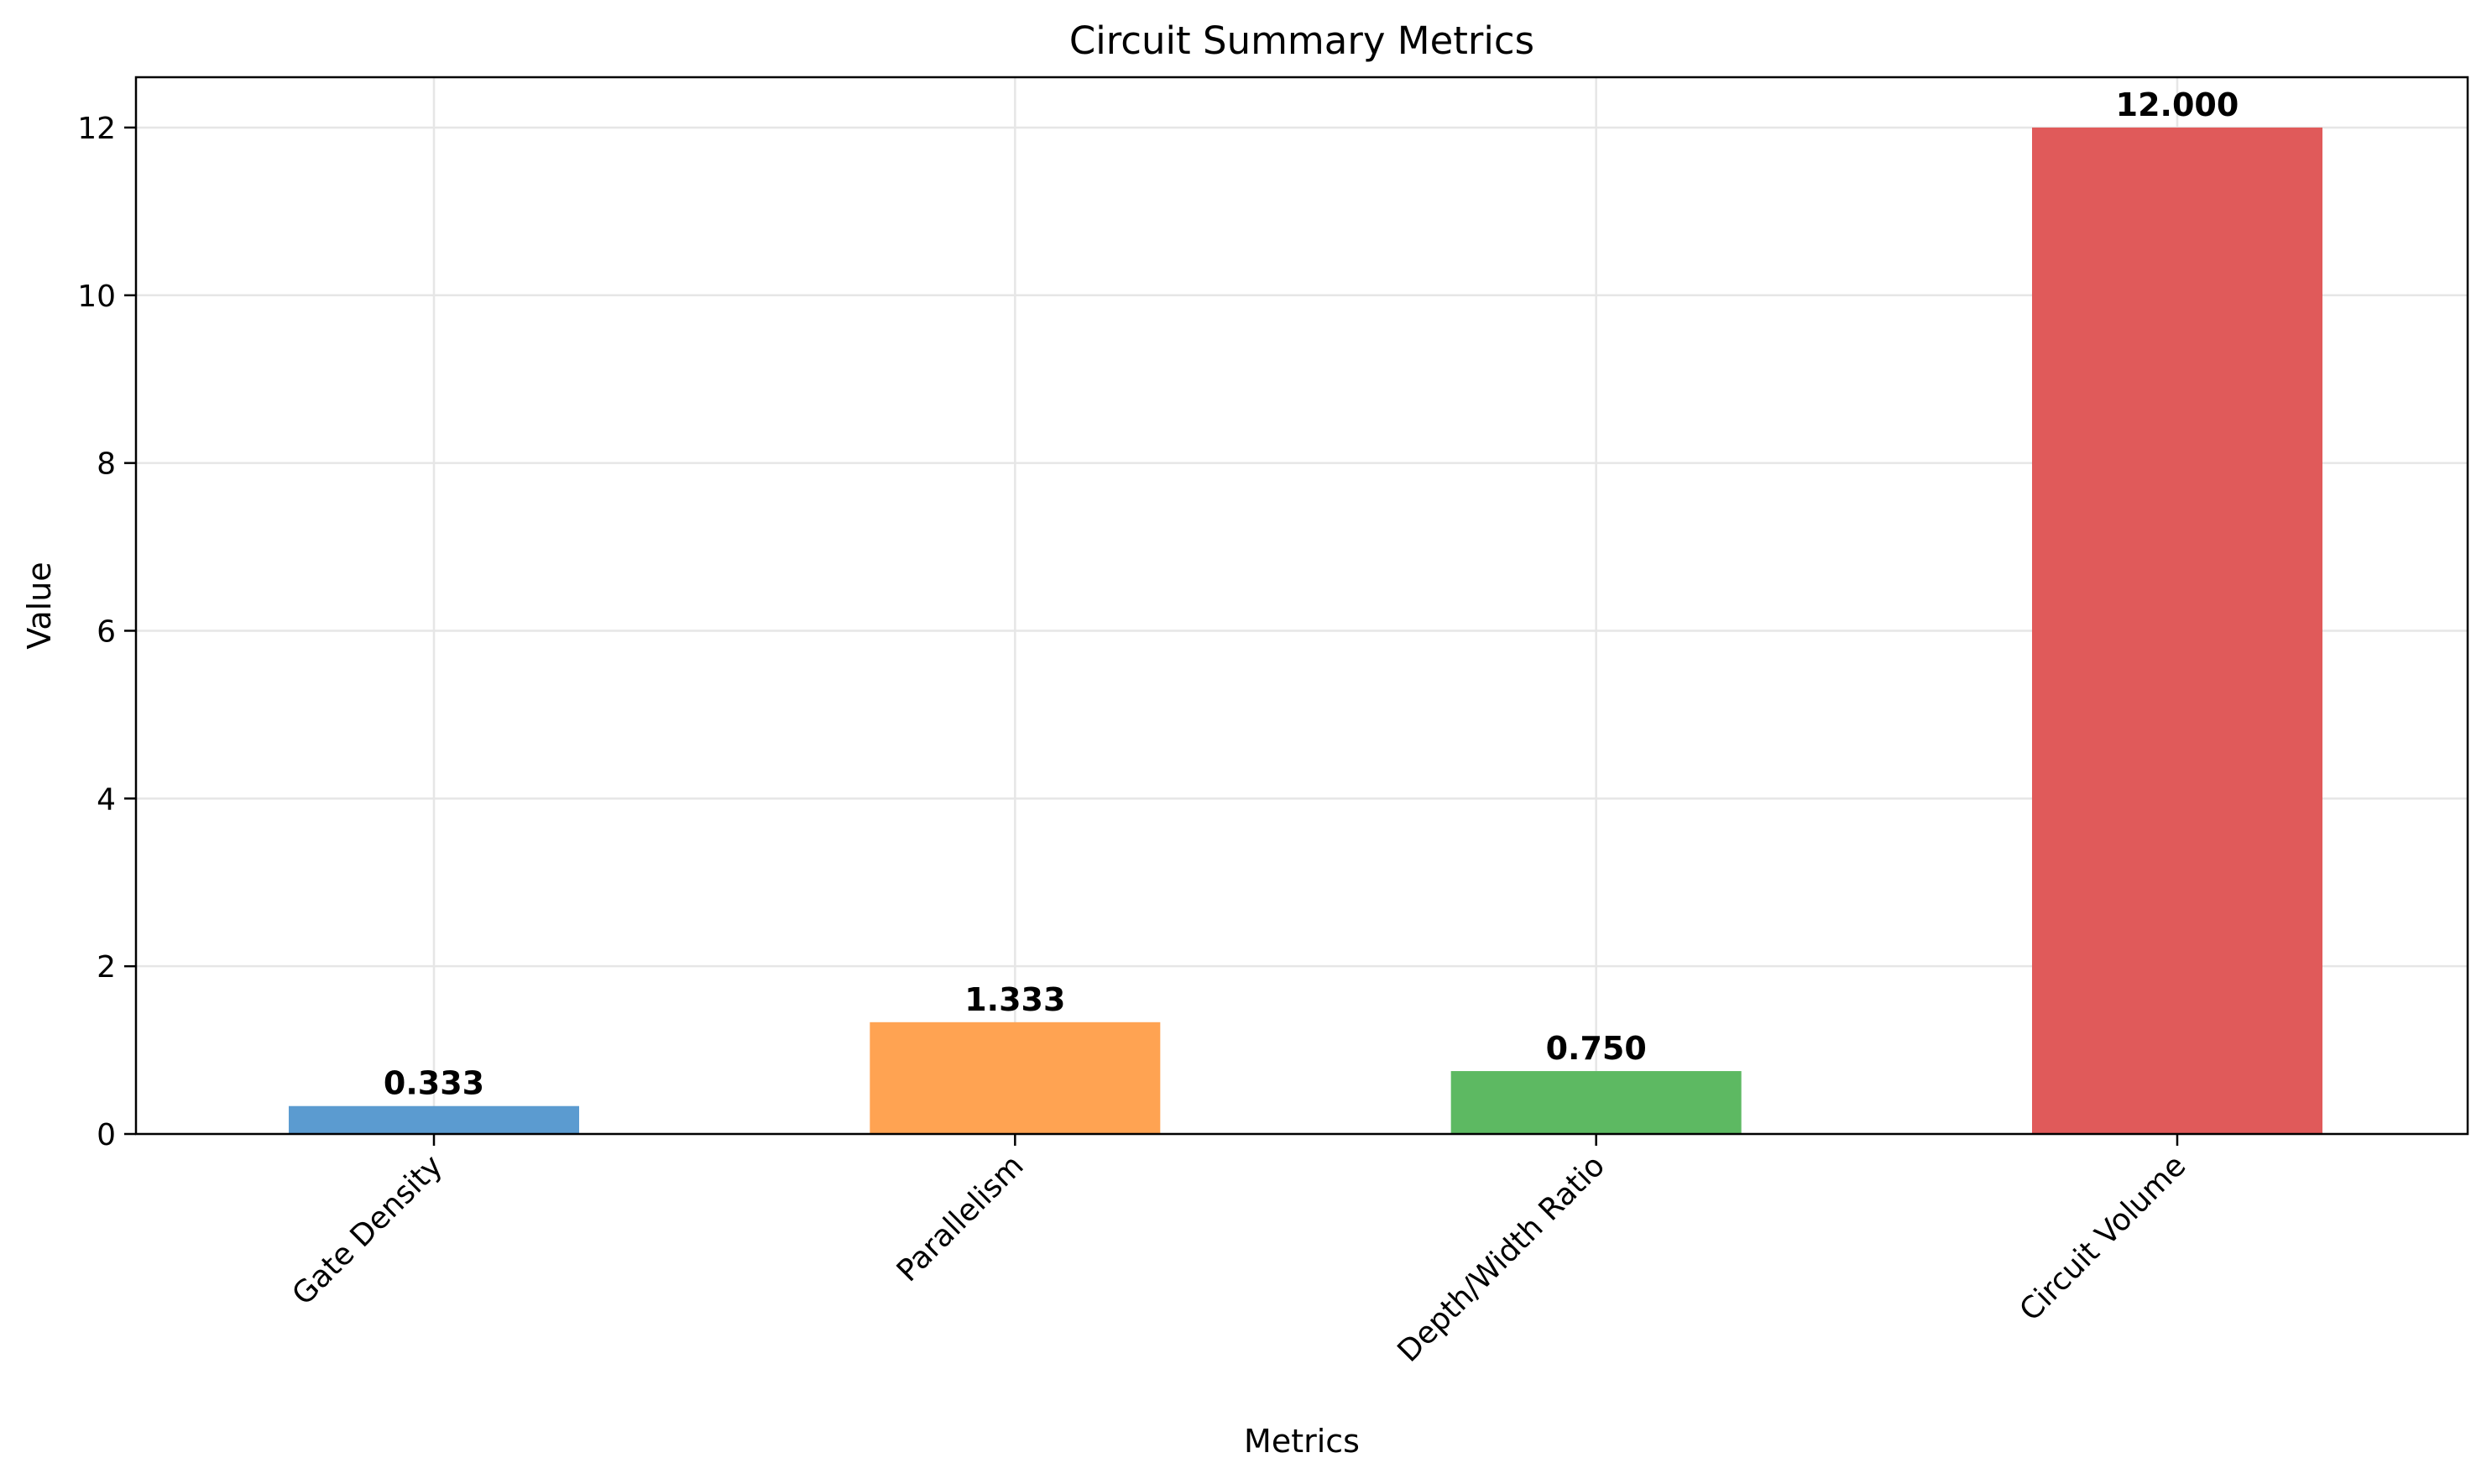  I want to click on chart-title: Circuit Summary Metrics, so click(1301, 40).